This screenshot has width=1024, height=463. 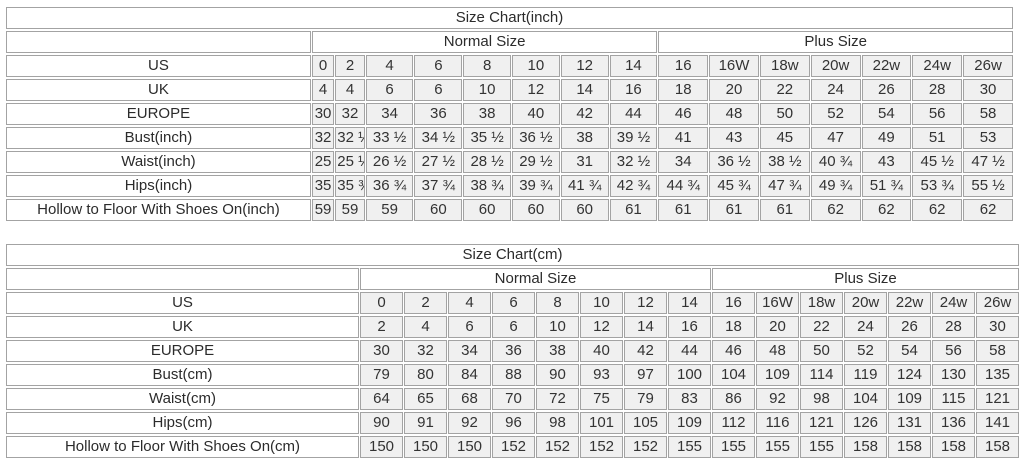 What do you see at coordinates (689, 423) in the screenshot?
I see `size-value-cell: 109` at bounding box center [689, 423].